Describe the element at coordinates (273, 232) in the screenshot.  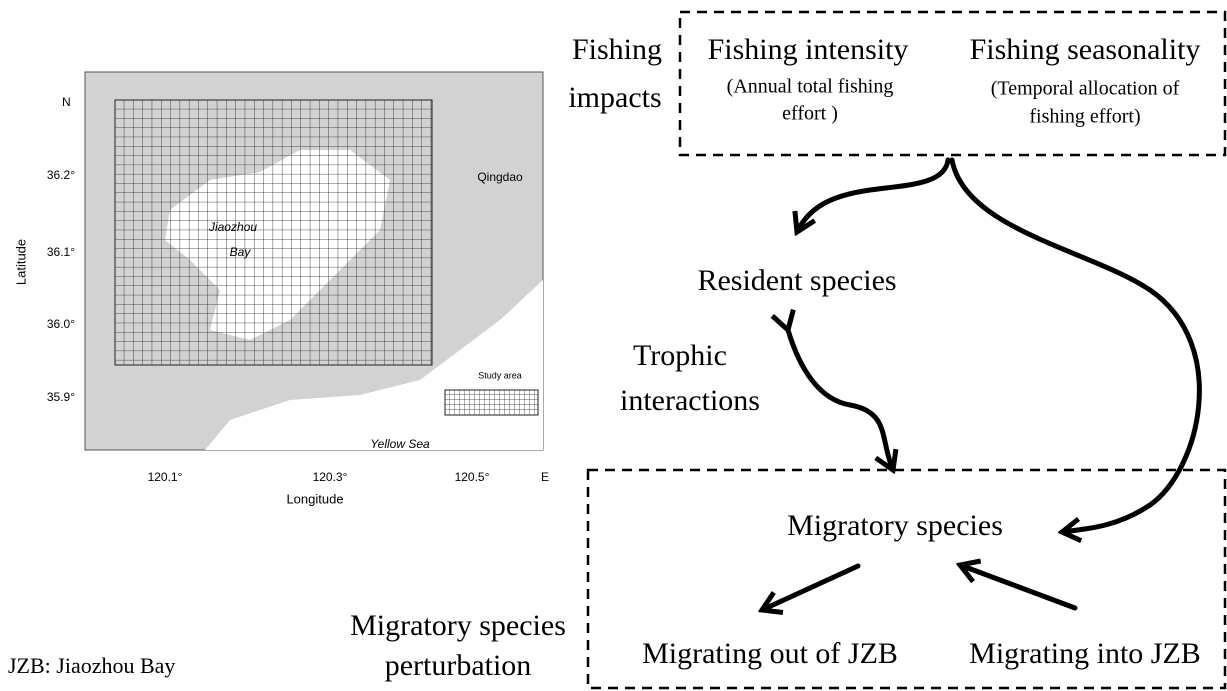
I see `model-grid` at that location.